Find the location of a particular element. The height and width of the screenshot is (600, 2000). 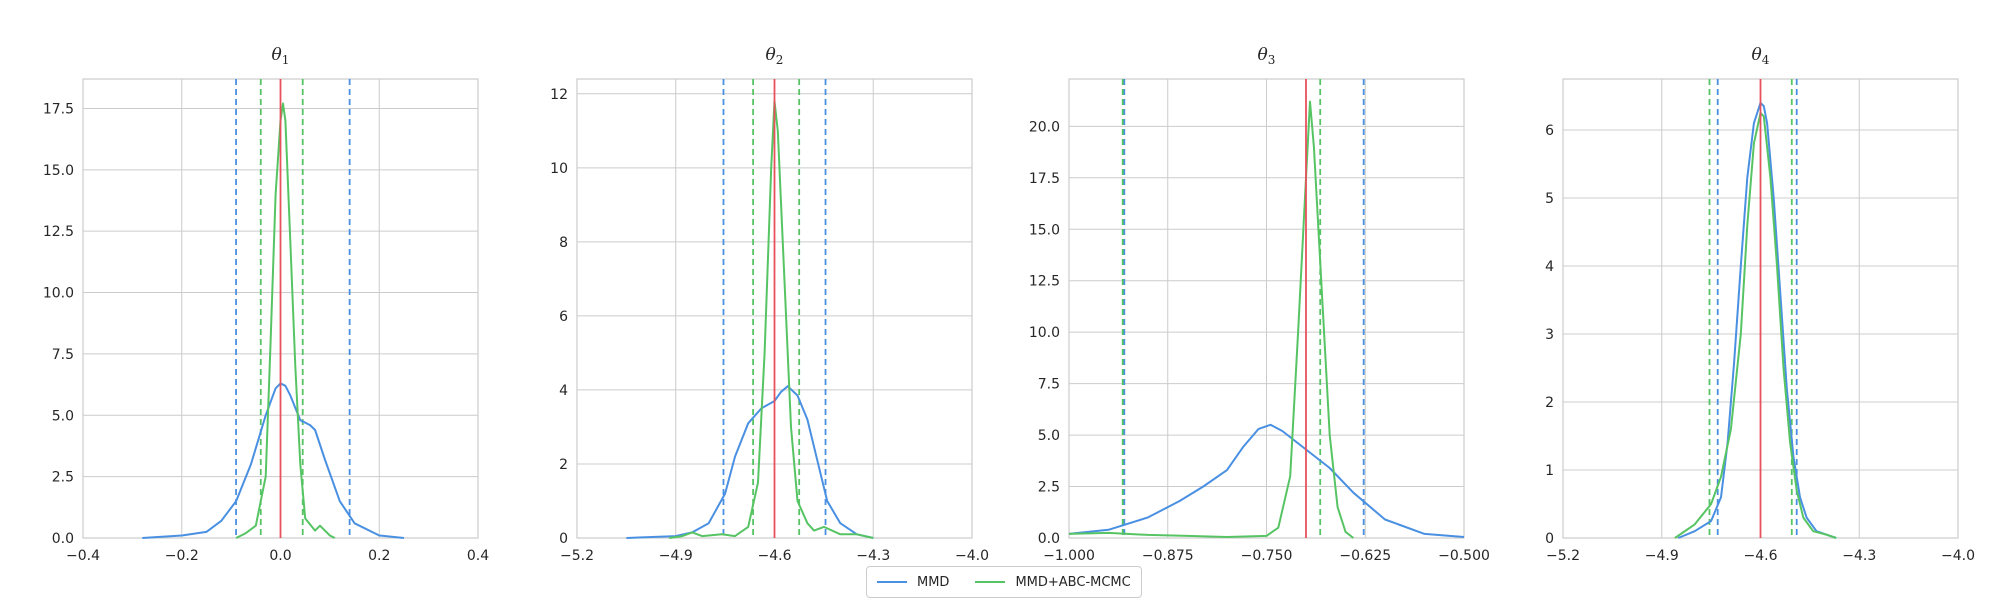

panel-1-title: θ1 is located at coordinates (281, 56).